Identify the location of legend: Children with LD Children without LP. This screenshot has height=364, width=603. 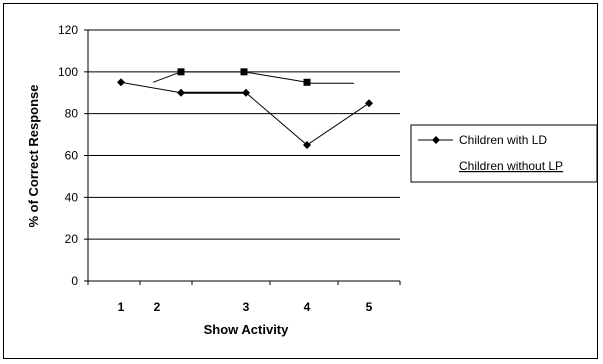
(504, 153).